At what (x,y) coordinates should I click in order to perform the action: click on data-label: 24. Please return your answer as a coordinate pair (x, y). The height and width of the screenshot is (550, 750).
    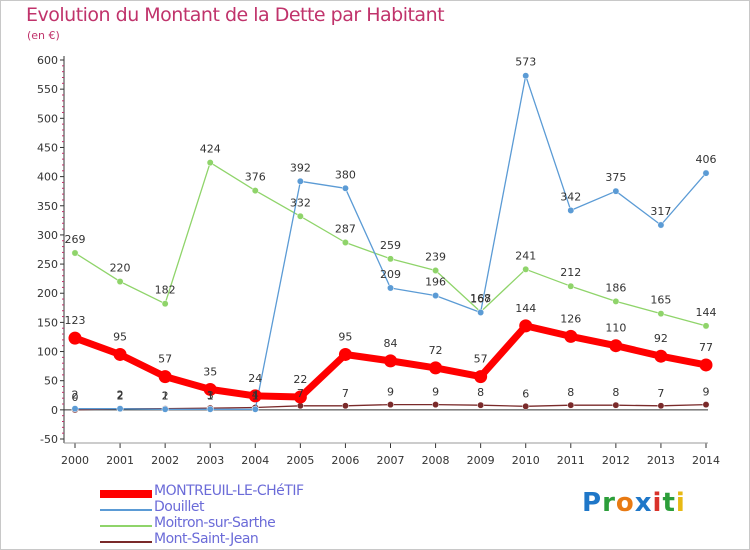
    Looking at the image, I should click on (255, 378).